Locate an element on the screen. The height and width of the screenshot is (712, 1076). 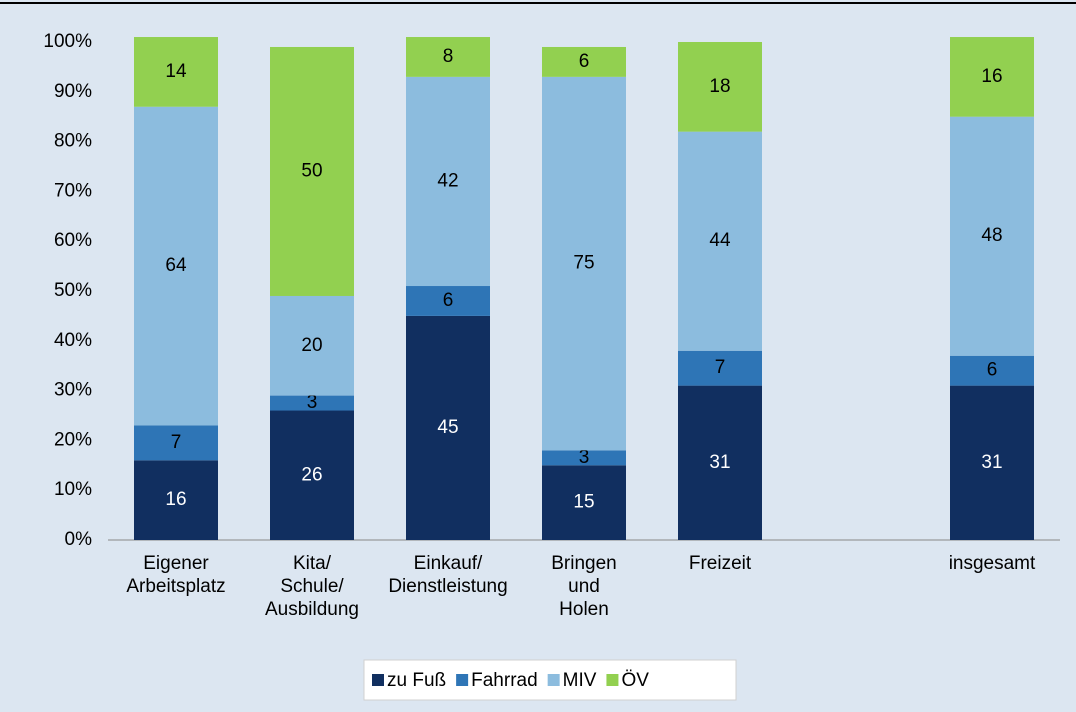
data-label: 48 is located at coordinates (991, 235).